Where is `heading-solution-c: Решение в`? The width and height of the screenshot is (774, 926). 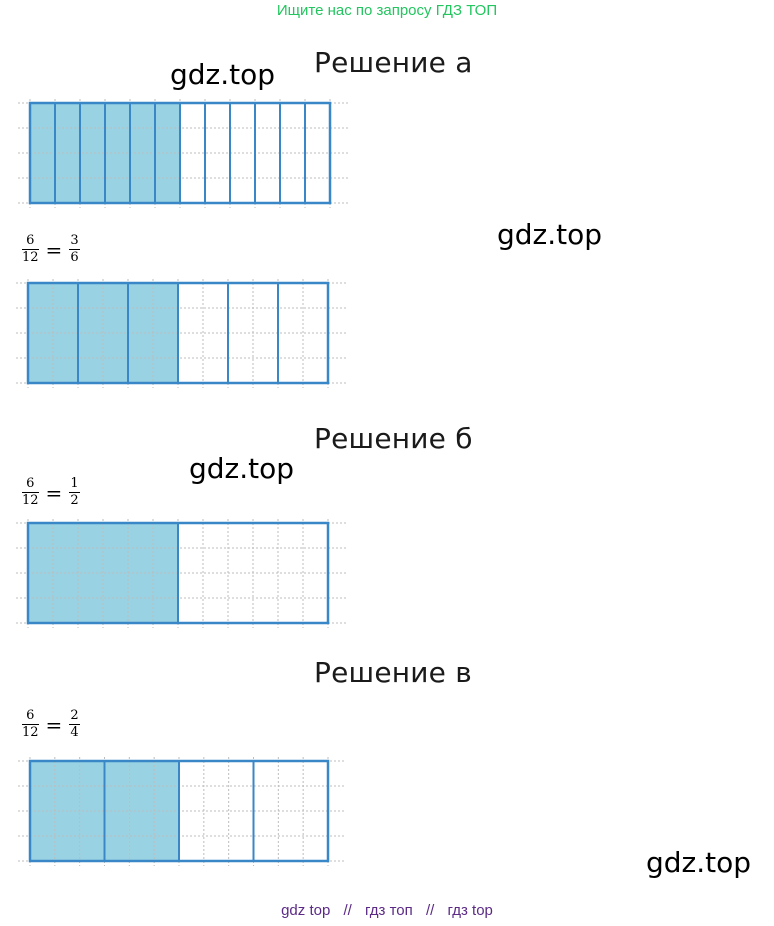 heading-solution-c: Решение в is located at coordinates (393, 672).